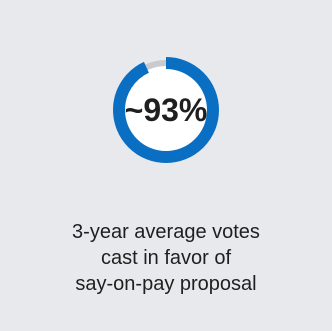 This screenshot has height=331, width=332. I want to click on caption-line-1: 3-year average votes, so click(166, 232).